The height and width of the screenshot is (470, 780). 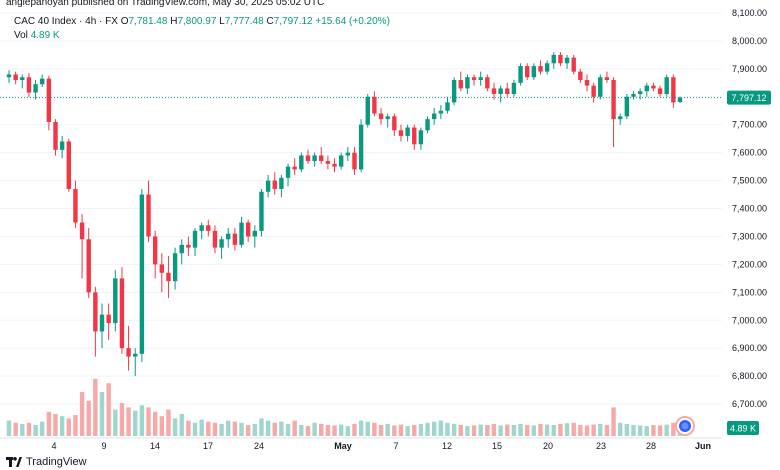 What do you see at coordinates (270, 21) in the screenshot?
I see `close-label: C` at bounding box center [270, 21].